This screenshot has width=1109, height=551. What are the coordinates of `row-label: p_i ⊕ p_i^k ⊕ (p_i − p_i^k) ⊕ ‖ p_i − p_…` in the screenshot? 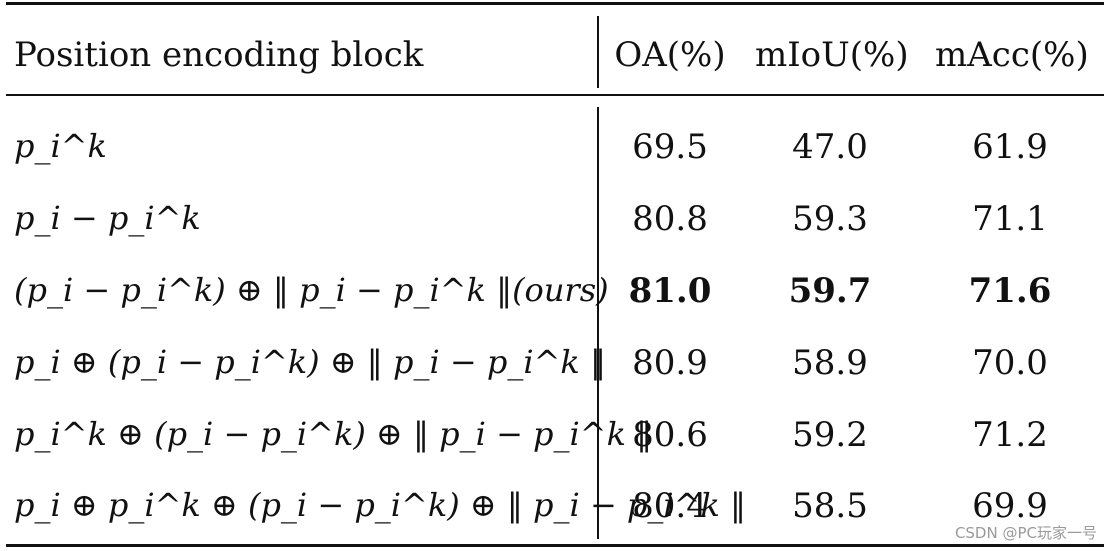 It's located at (380, 505).